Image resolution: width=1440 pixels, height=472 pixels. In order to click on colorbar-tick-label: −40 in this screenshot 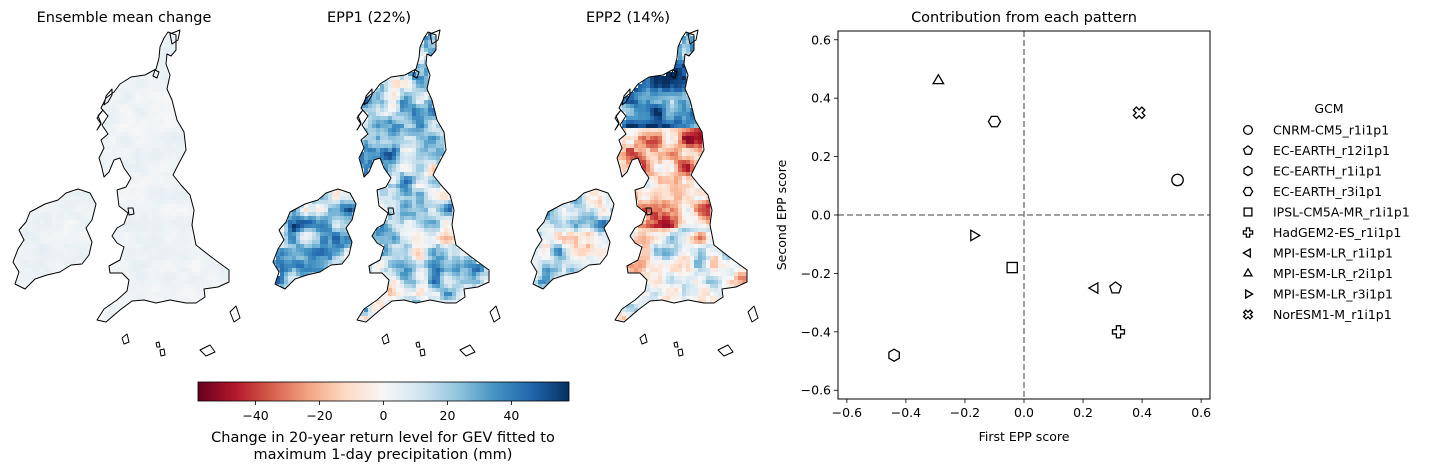, I will do `click(255, 415)`.